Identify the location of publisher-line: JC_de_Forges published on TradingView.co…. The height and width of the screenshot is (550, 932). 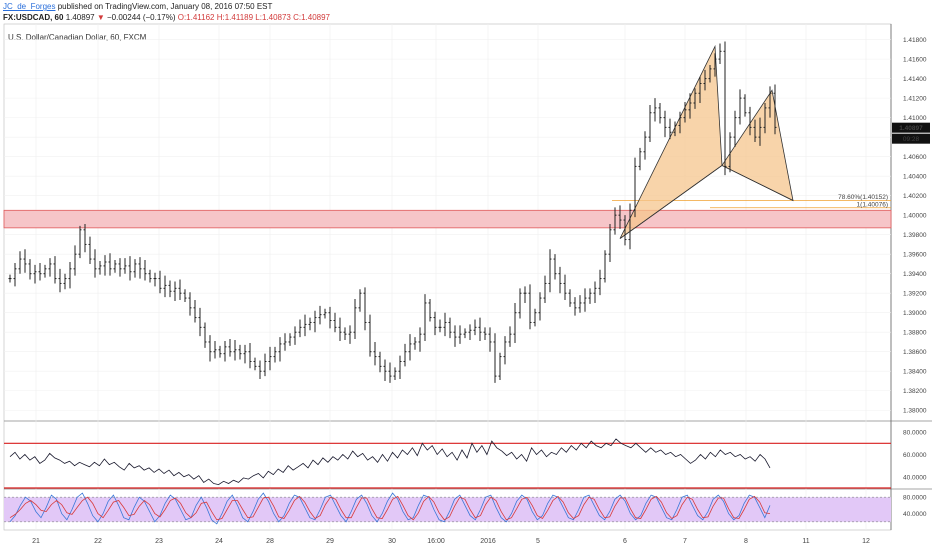
(137, 6).